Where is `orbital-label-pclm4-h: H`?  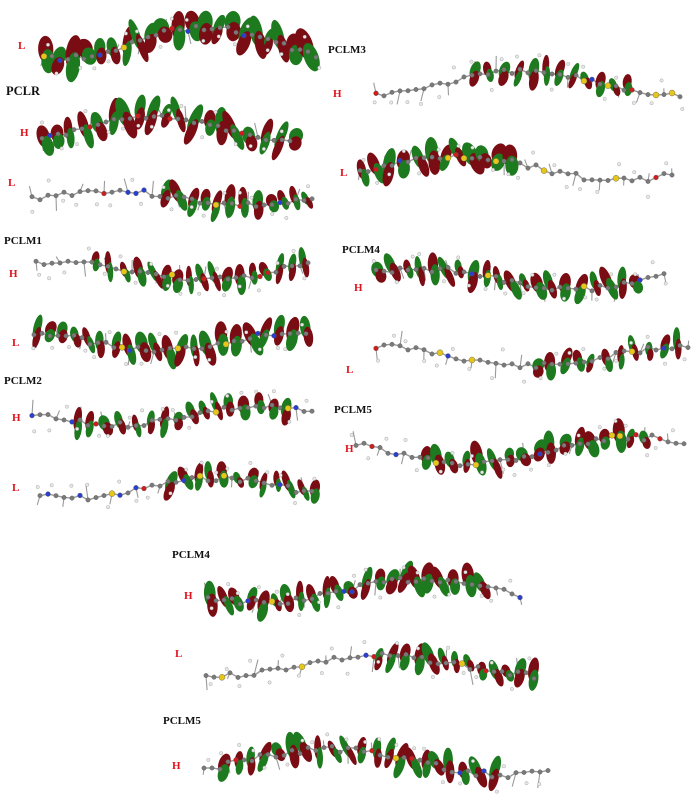
orbital-label-pclm4-h: H is located at coordinates (358, 288).